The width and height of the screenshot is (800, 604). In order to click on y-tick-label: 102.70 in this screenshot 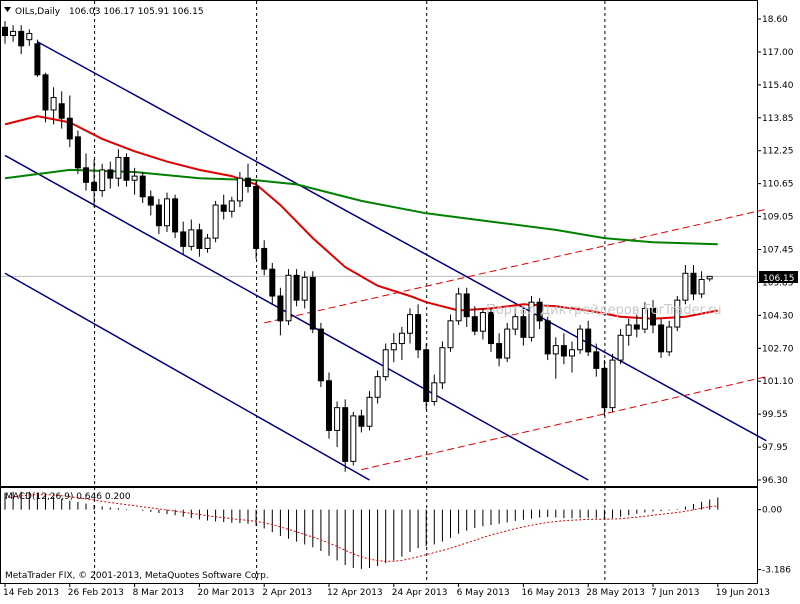, I will do `click(778, 349)`.